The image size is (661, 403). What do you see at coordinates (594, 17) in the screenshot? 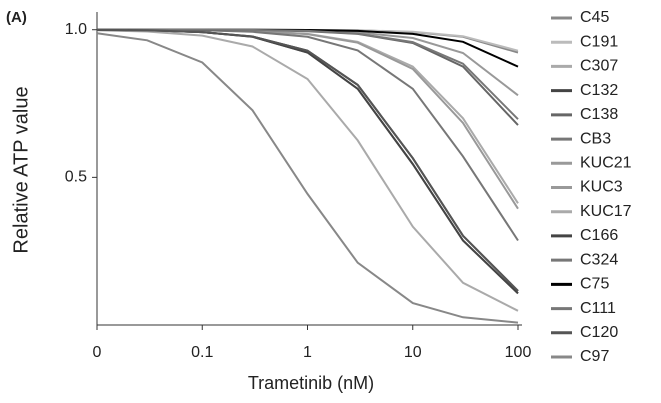
I see `legend-label: C45` at bounding box center [594, 17].